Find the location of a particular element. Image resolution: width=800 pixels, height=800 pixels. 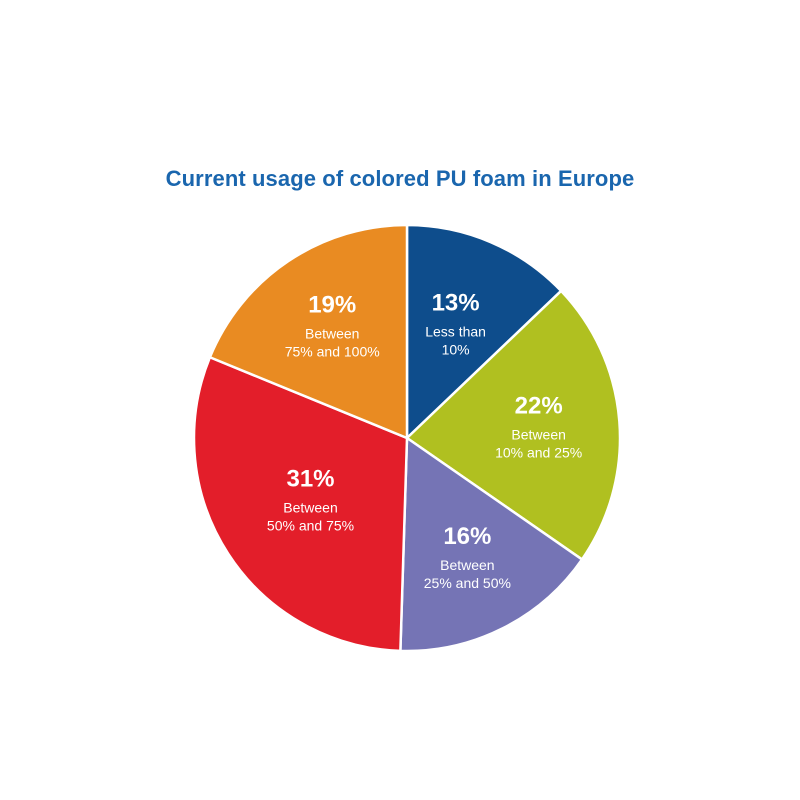

pie-slice-19pct is located at coordinates (308, 331).